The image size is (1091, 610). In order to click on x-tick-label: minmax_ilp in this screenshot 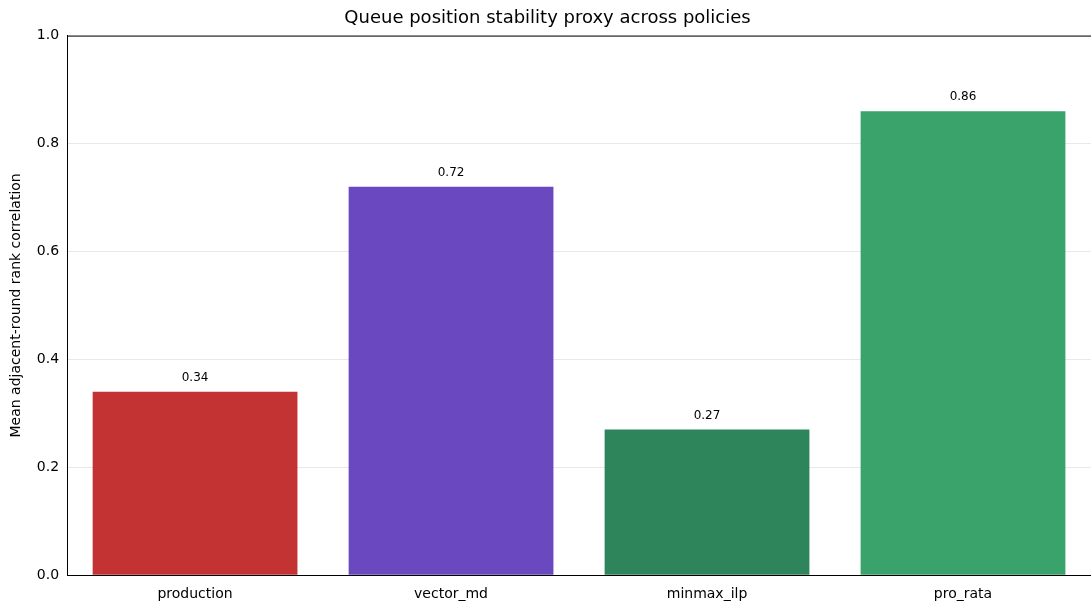, I will do `click(707, 593)`.